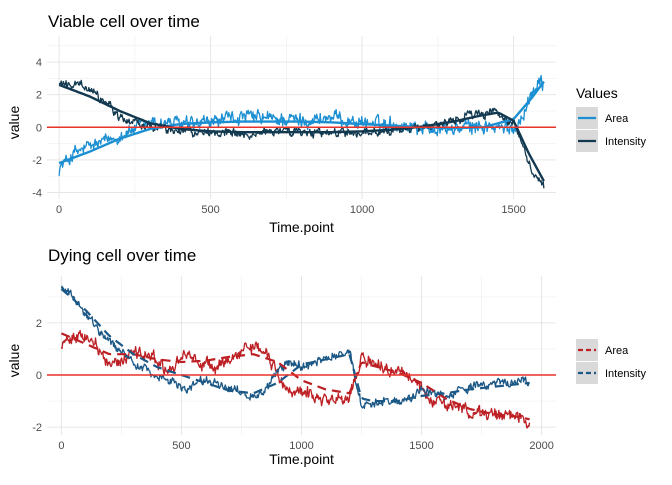 Image resolution: width=672 pixels, height=485 pixels. I want to click on series-line-intensity-trend, so click(301, 132).